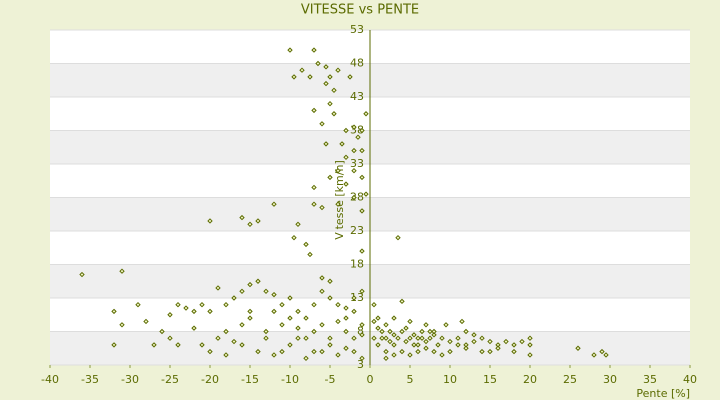  I want to click on y-tick-label: 43, so click(357, 96).